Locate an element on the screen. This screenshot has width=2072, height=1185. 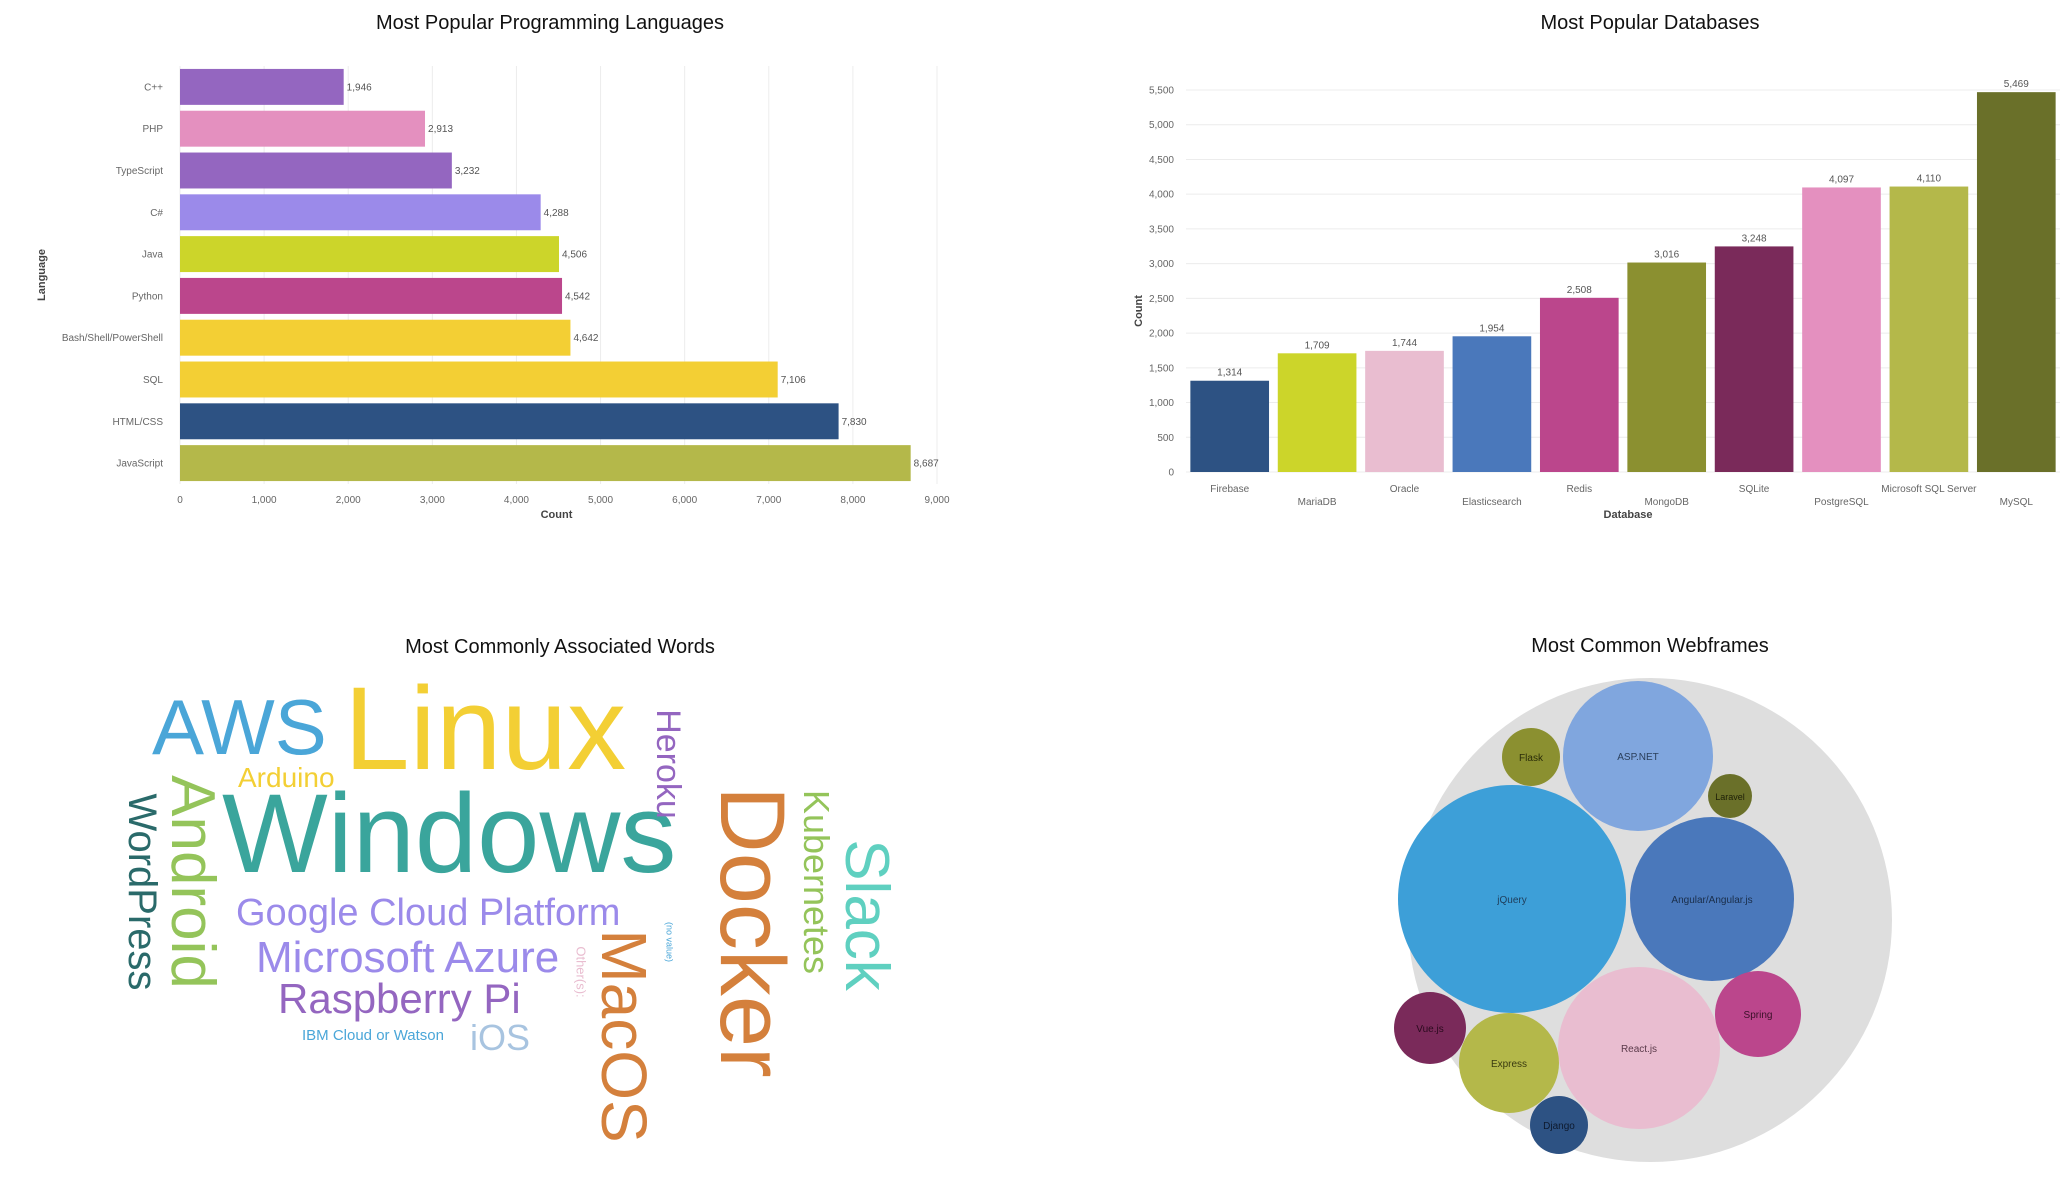
bubble-aspnet-circle is located at coordinates (1638, 756).